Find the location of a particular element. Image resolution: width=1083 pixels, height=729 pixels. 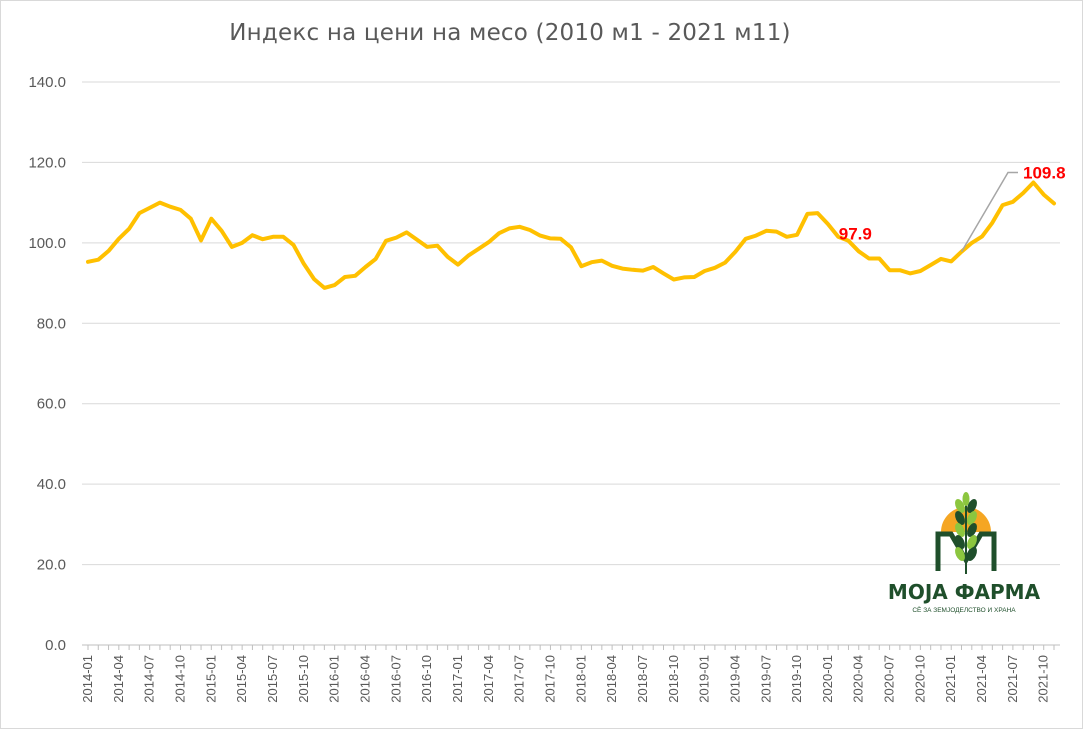

x-tick-label: 2021-07 is located at coordinates (1012, 679).